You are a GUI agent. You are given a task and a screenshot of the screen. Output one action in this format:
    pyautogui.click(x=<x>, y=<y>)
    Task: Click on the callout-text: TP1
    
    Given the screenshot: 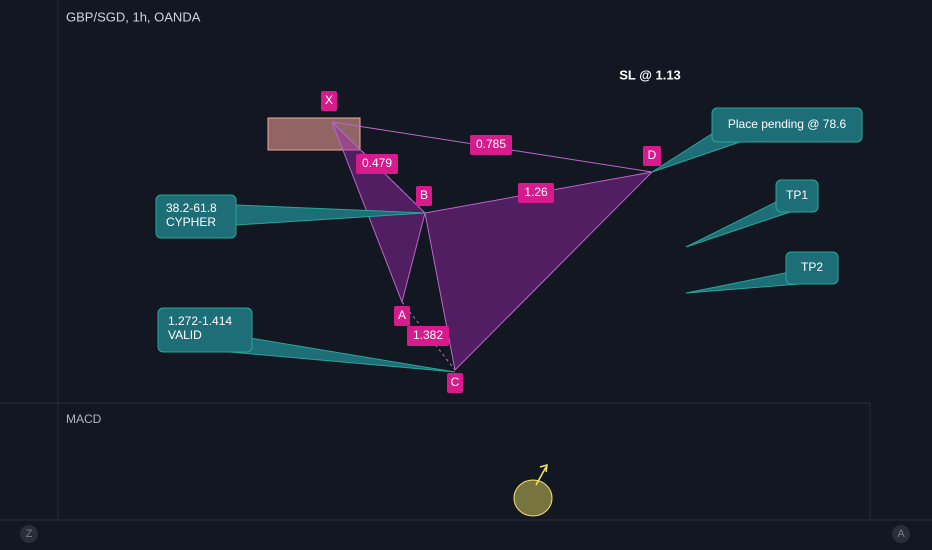 What is the action you would take?
    pyautogui.click(x=797, y=195)
    